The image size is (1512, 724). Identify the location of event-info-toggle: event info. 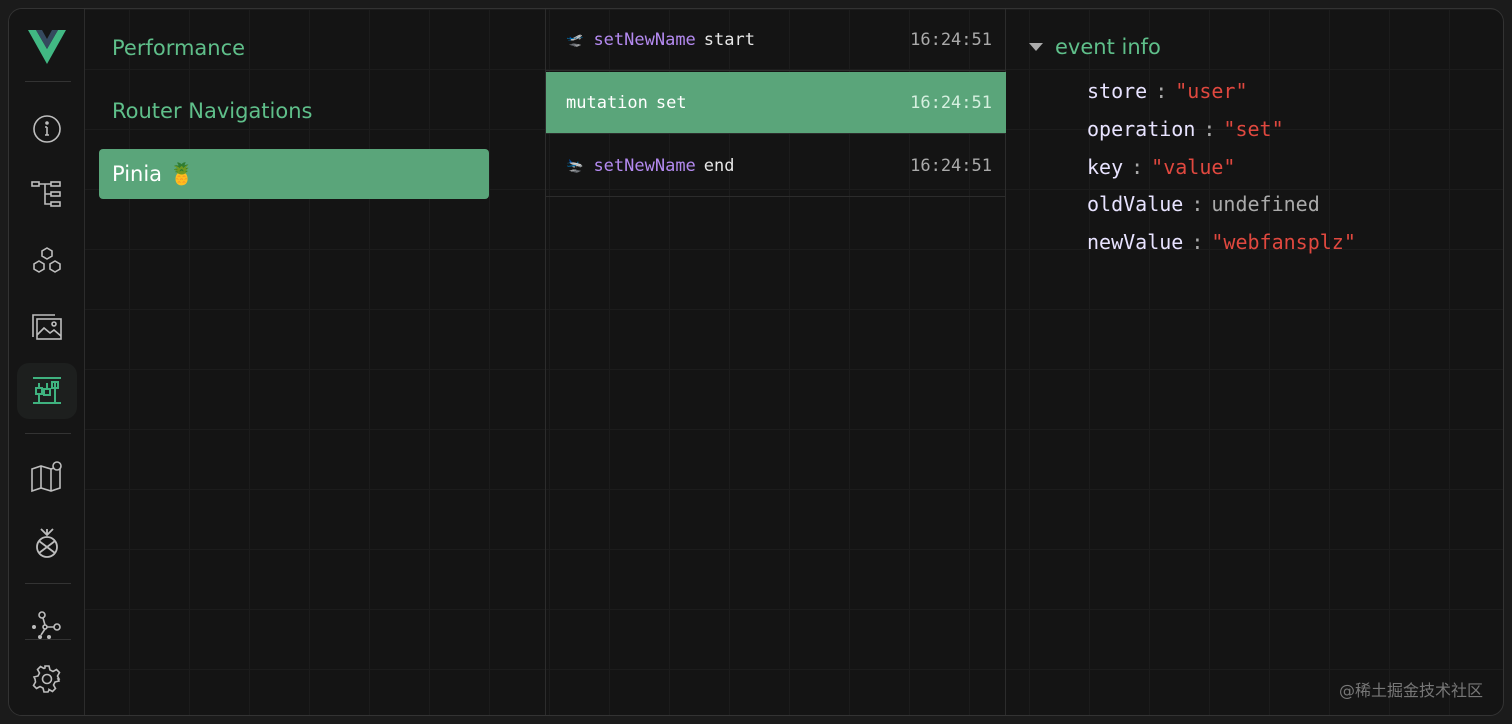
(1095, 47).